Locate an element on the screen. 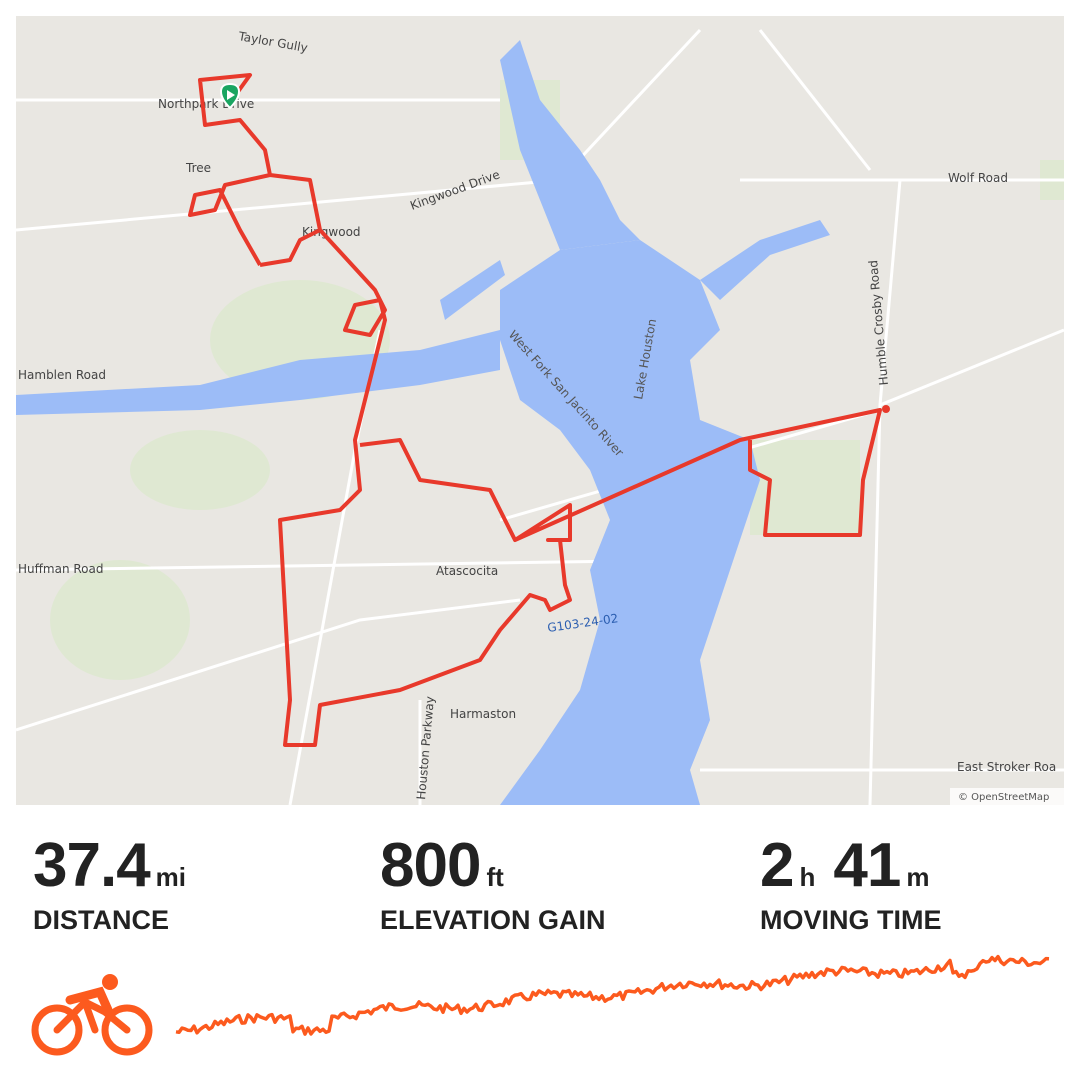 The image size is (1080, 1080). start-icon is located at coordinates (231, 95).